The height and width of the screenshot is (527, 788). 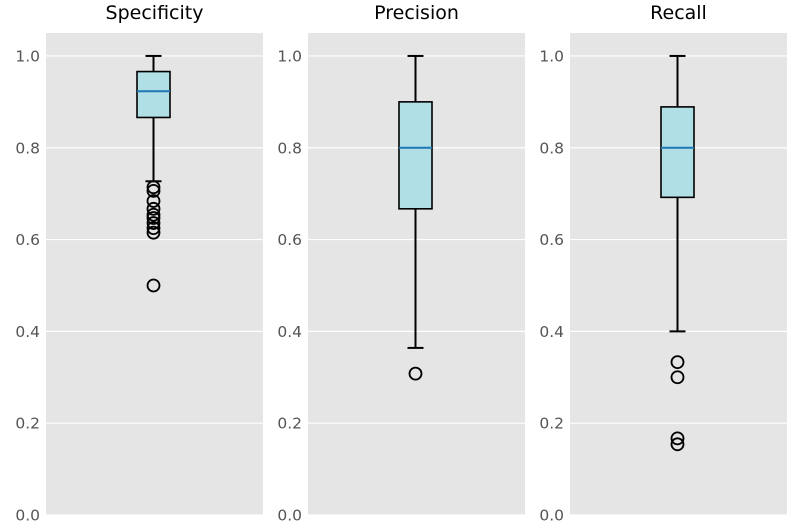 What do you see at coordinates (551, 240) in the screenshot?
I see `recall-ytick-label: 0.6` at bounding box center [551, 240].